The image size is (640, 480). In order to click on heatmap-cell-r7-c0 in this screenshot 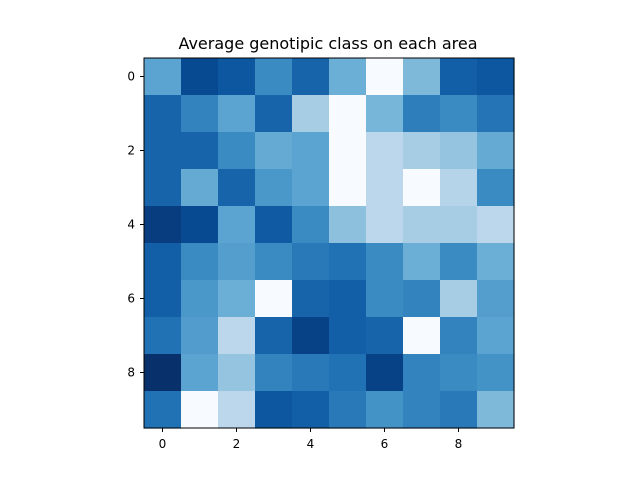, I will do `click(163, 336)`.